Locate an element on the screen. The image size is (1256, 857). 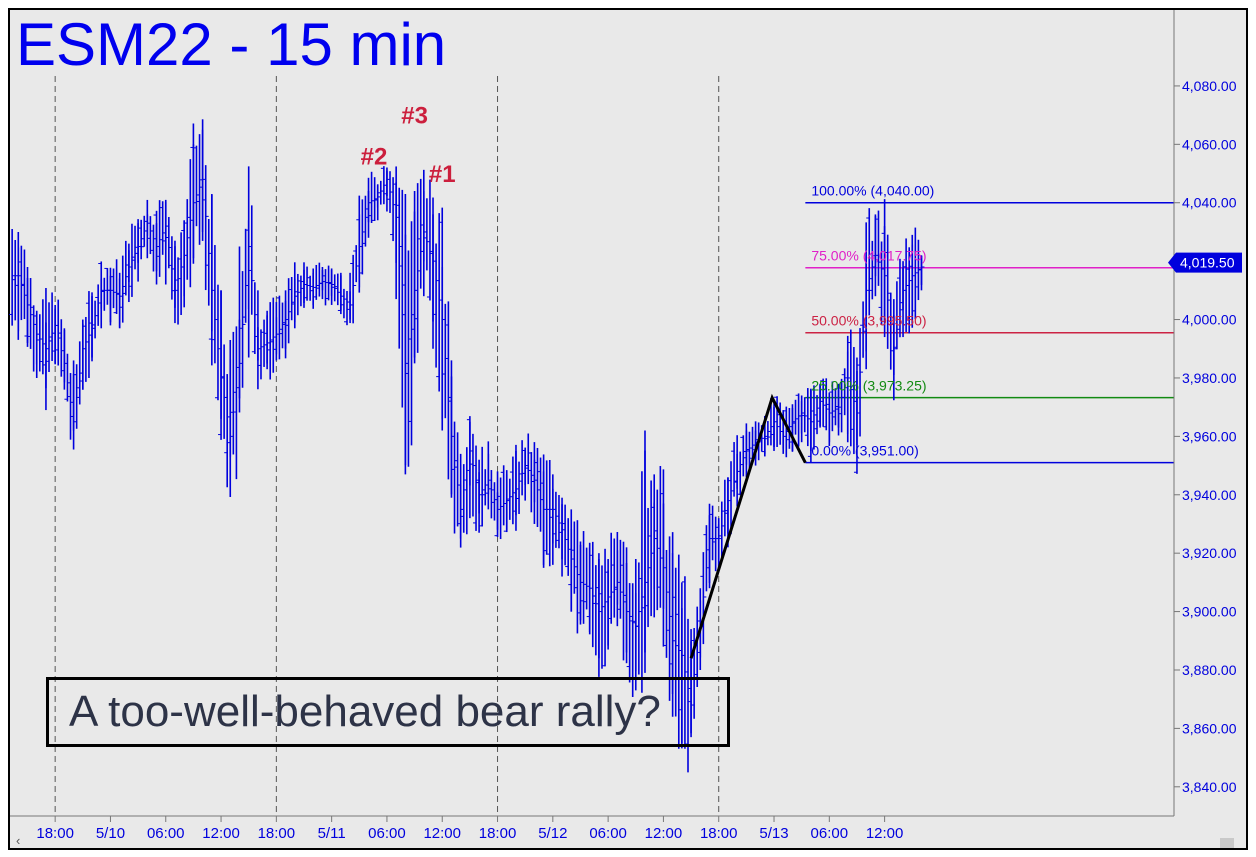
scroll-left-icon: ‹ is located at coordinates (18, 840).